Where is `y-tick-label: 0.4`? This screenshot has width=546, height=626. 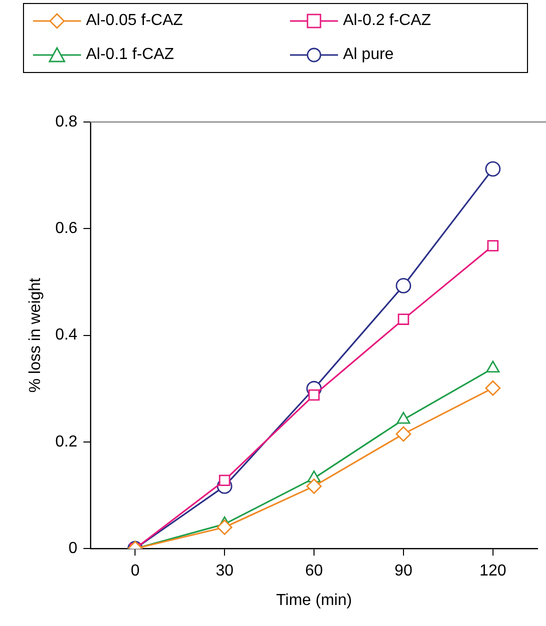
y-tick-label: 0.4 is located at coordinates (66, 335).